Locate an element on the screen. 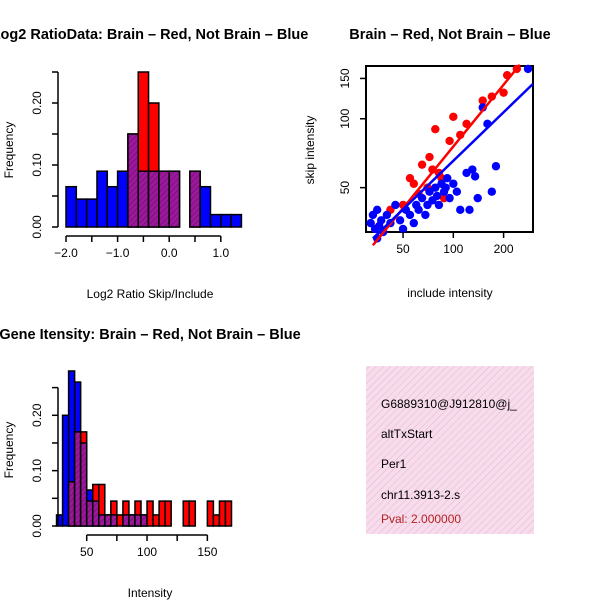 This screenshot has width=600, height=600. info-probe-id: G6889310@J912810@j_ is located at coordinates (449, 404).